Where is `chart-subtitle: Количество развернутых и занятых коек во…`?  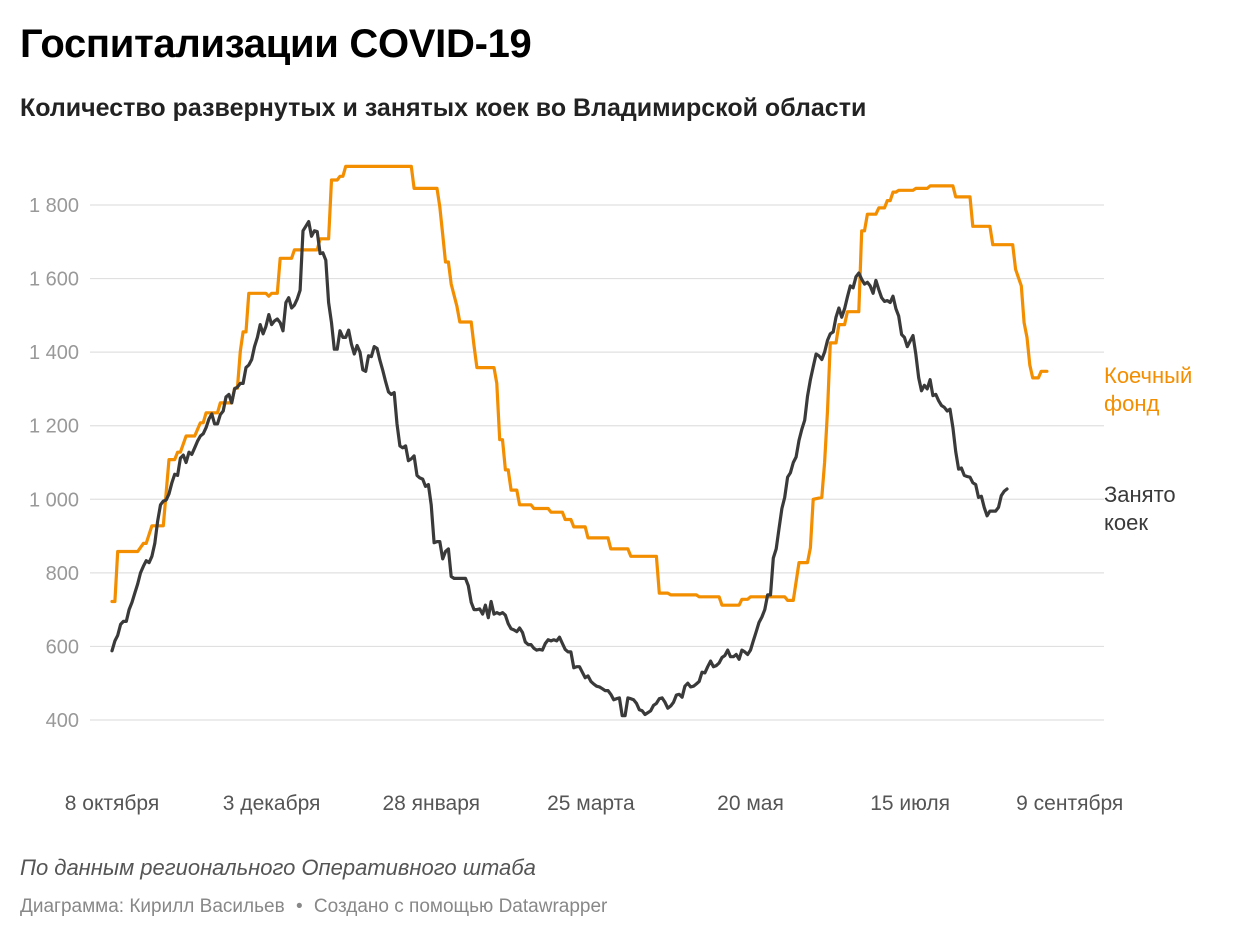 chart-subtitle: Количество развернутых и занятых коек во… is located at coordinates (443, 108).